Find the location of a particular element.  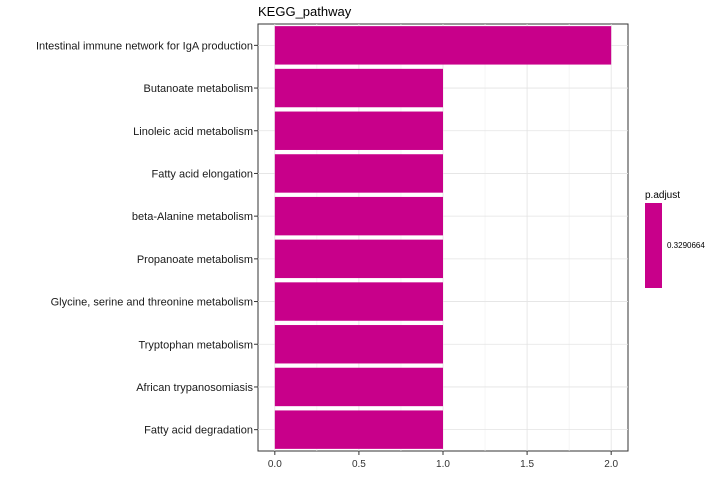

y-tick-label: Glycine, serine and threonine metabolism is located at coordinates (152, 303).